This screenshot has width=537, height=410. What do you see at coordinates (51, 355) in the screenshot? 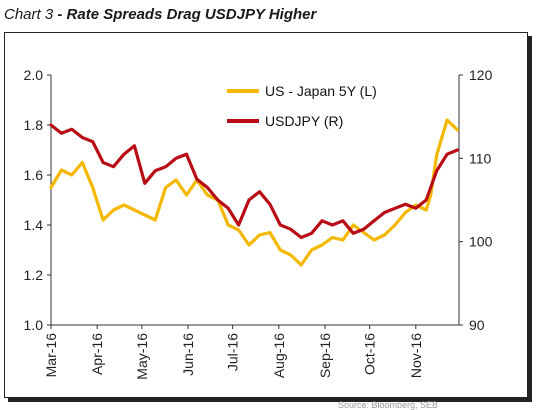
I see `x-axis-tick-label: Mar-16` at bounding box center [51, 355].